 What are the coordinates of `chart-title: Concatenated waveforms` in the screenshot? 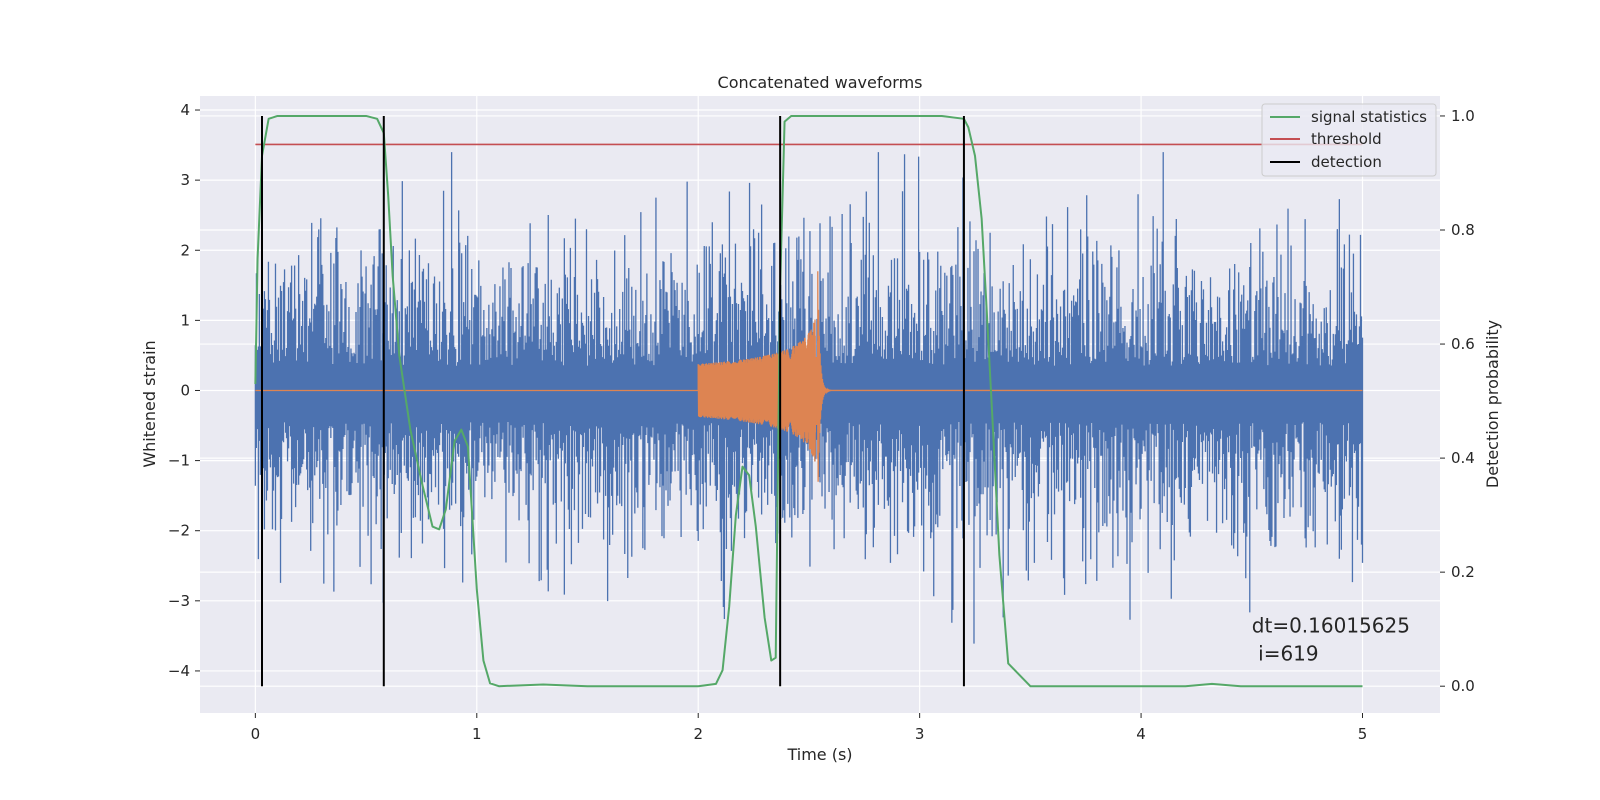 It's located at (820, 82).